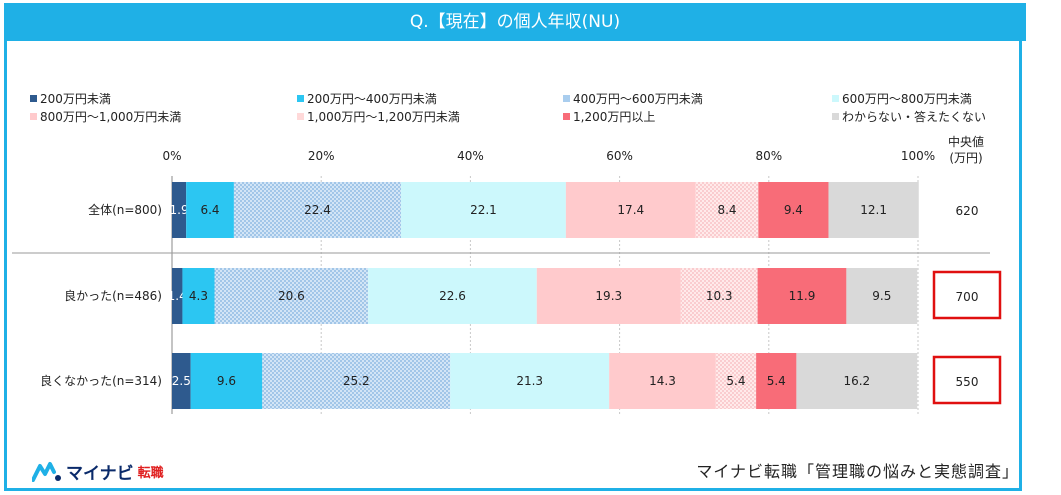 This screenshot has width=1061, height=495. I want to click on data-label: 20.6, so click(291, 296).